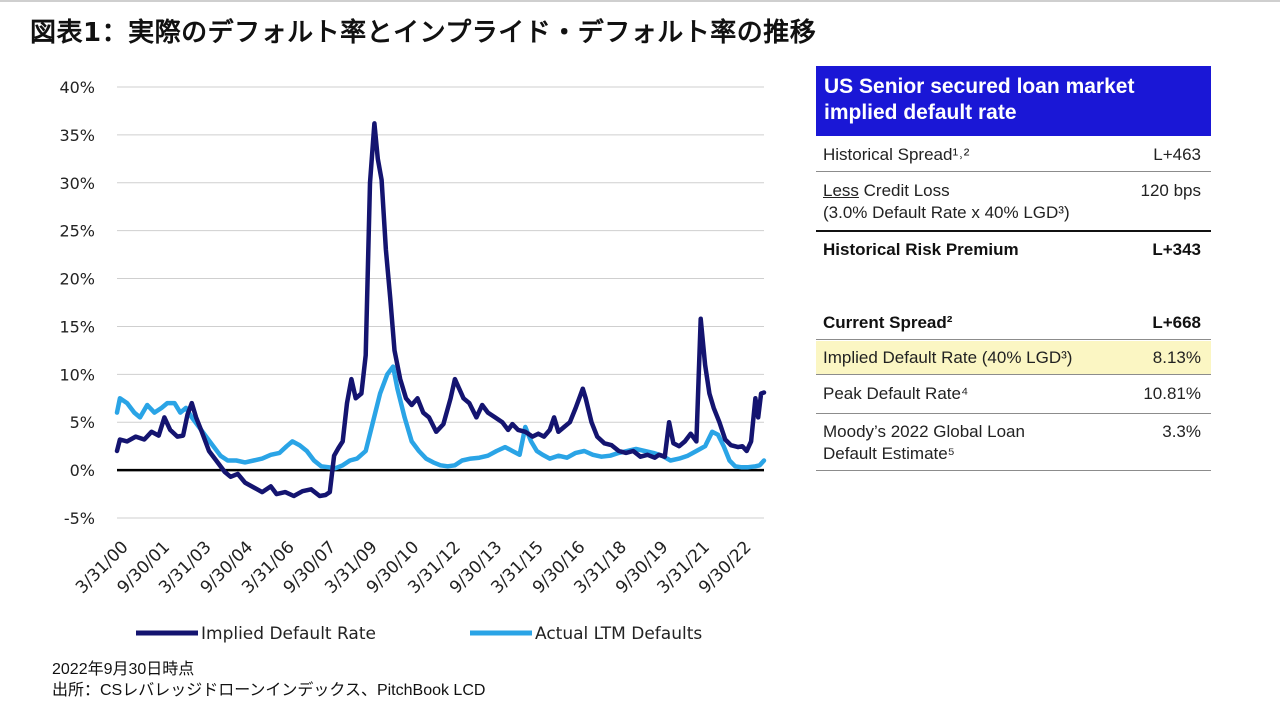 This screenshot has height=720, width=1280. Describe the element at coordinates (1176, 322) in the screenshot. I see `row-value: L+668` at that location.